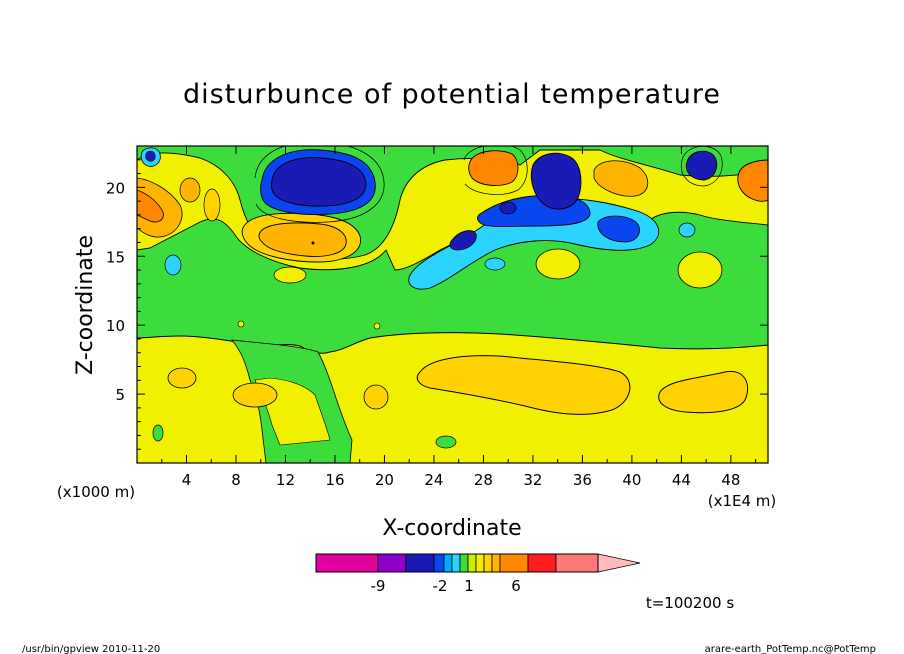  I want to click on region-navy-small, so click(508, 208).